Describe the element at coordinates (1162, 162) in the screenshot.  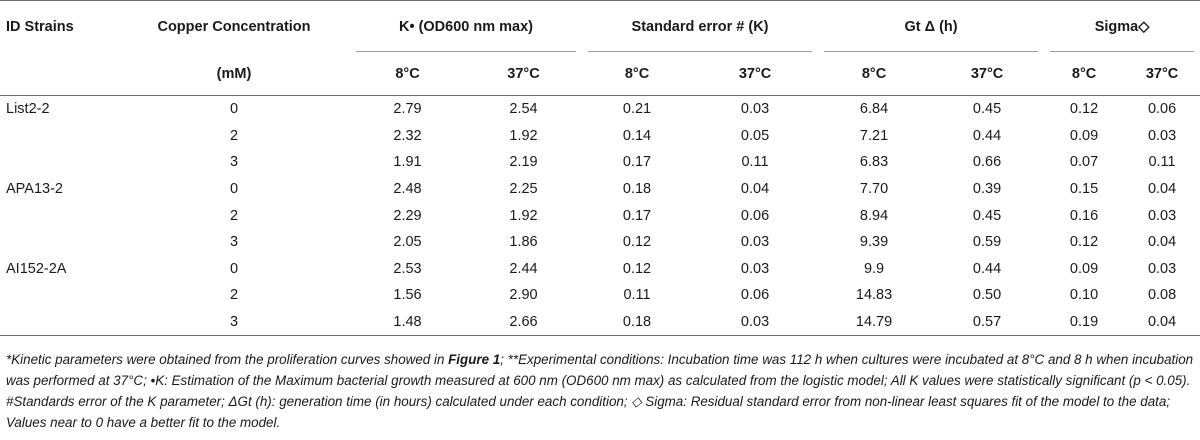
I see `cell-s37: 0.11` at that location.